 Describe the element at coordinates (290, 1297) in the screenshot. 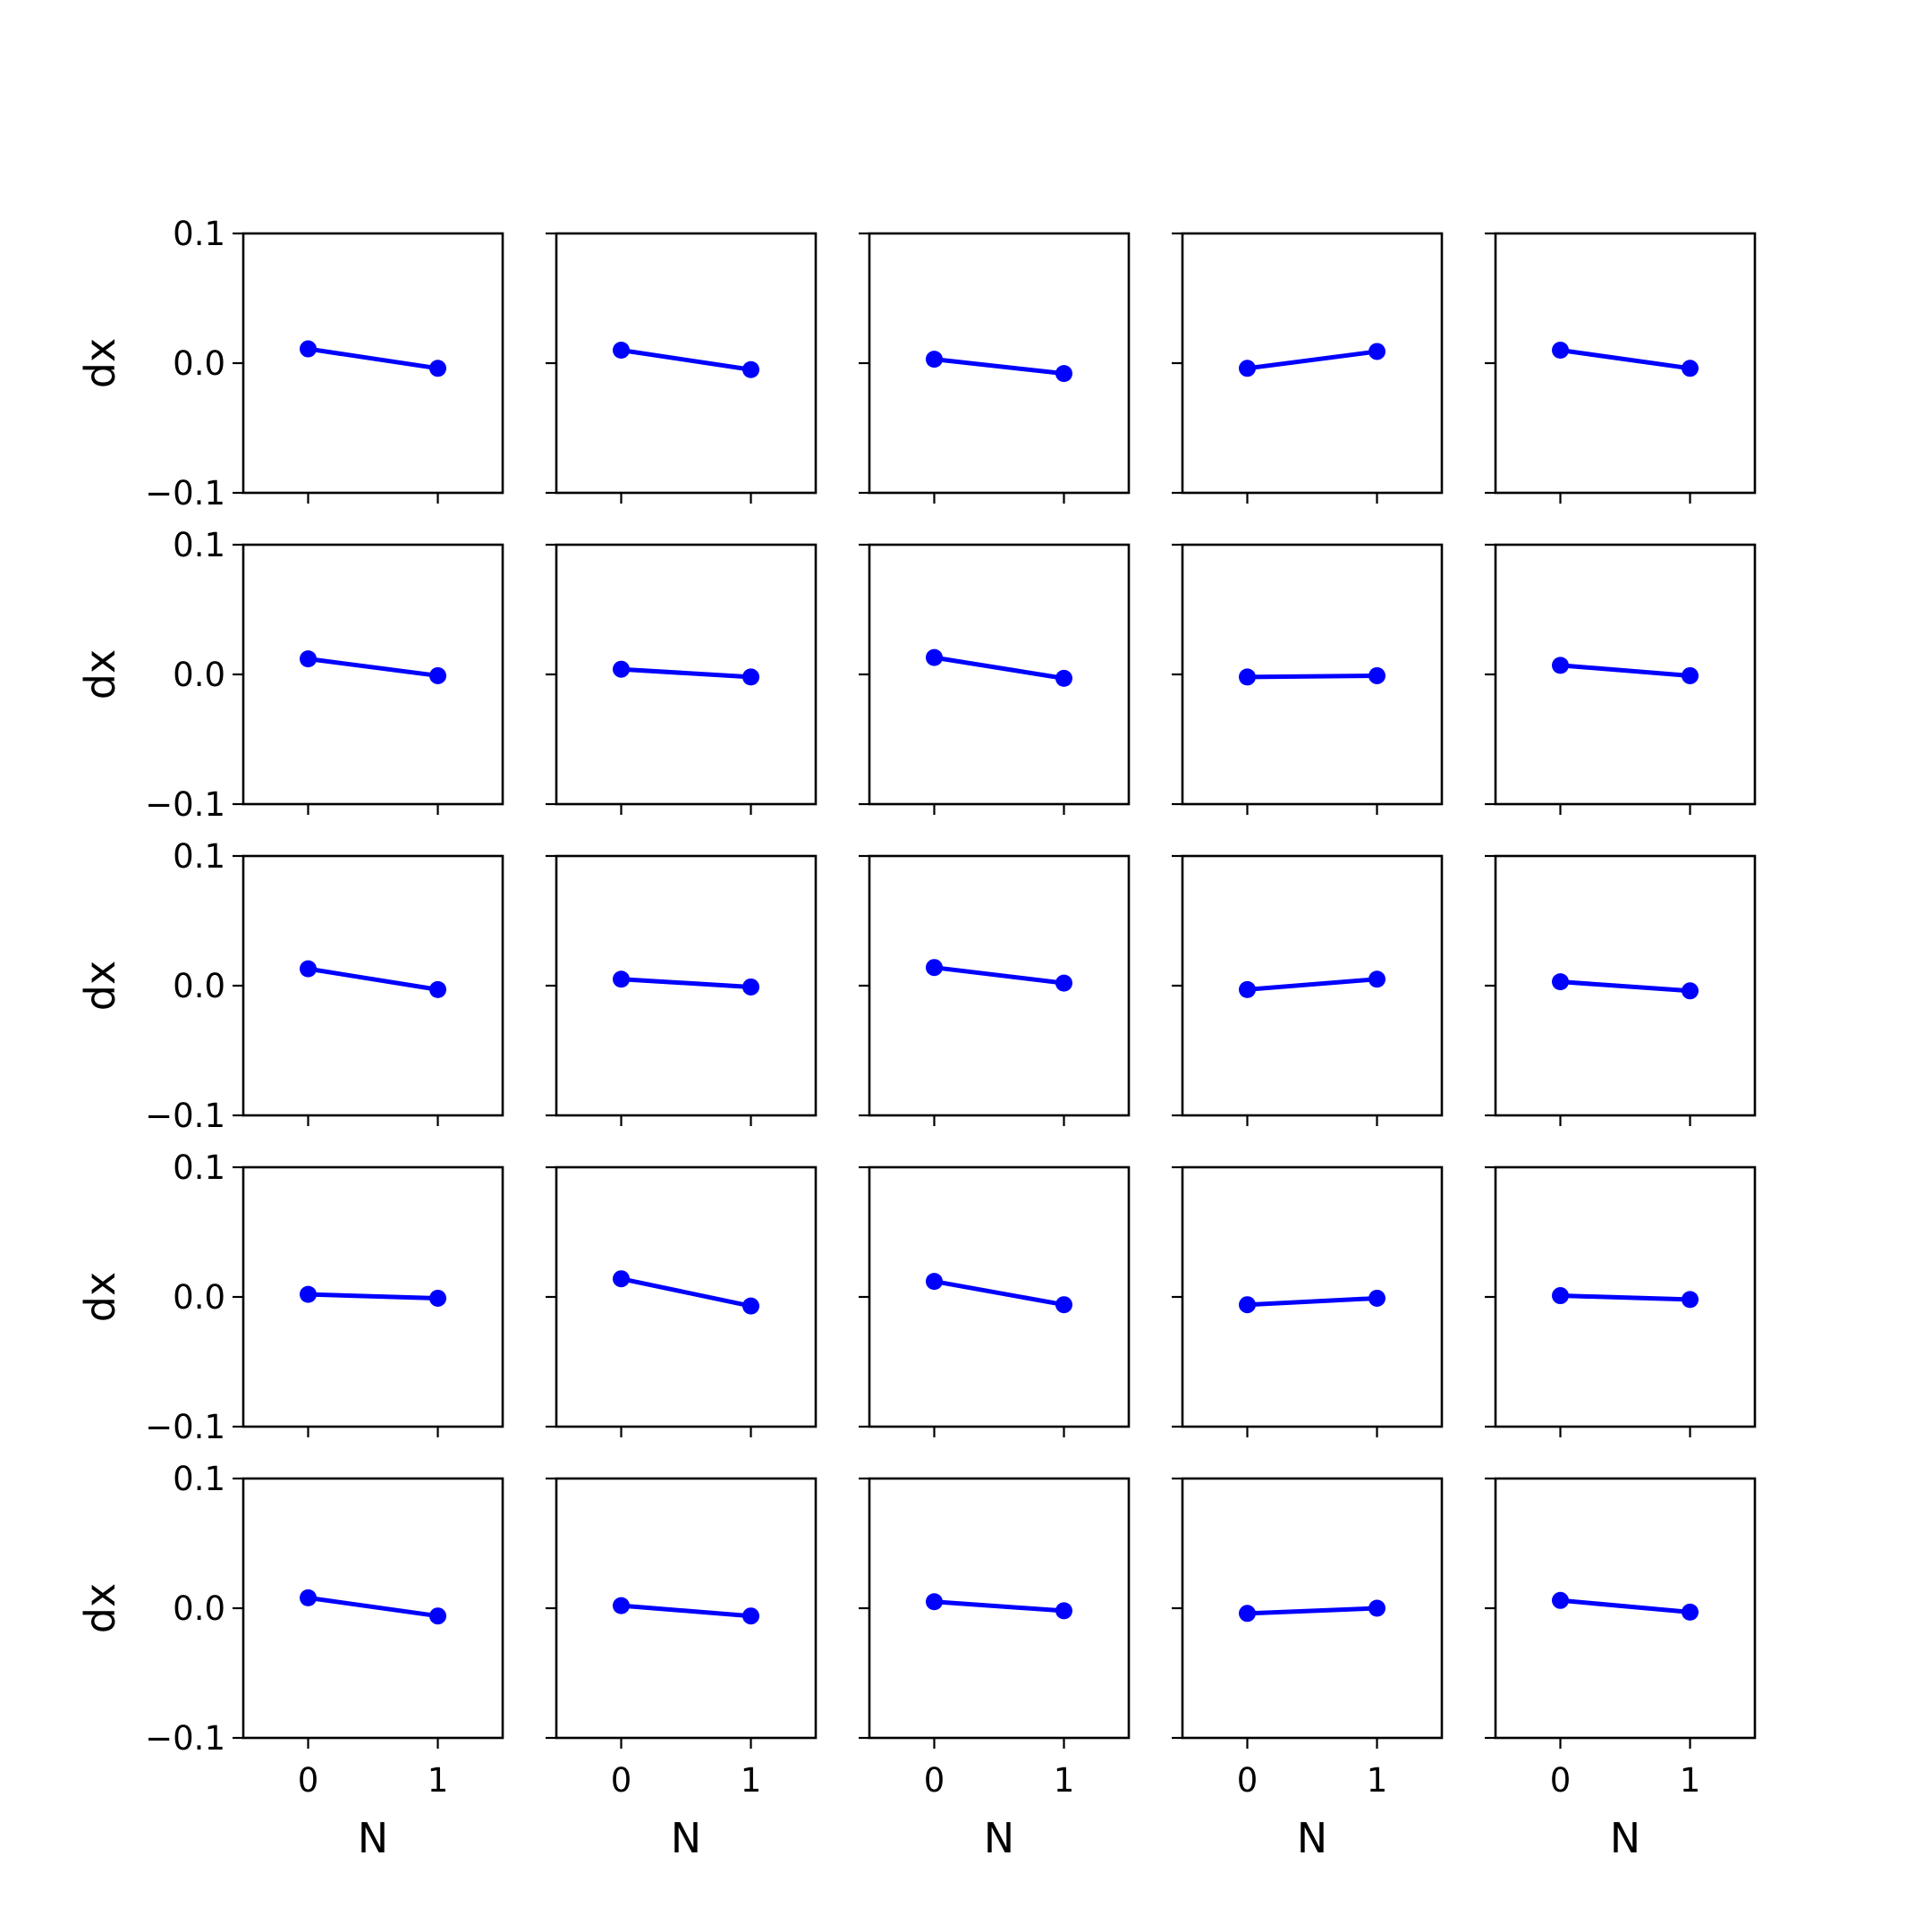

I see `subplot-r4-c1: −0.1 0.0 0.1 dx` at that location.